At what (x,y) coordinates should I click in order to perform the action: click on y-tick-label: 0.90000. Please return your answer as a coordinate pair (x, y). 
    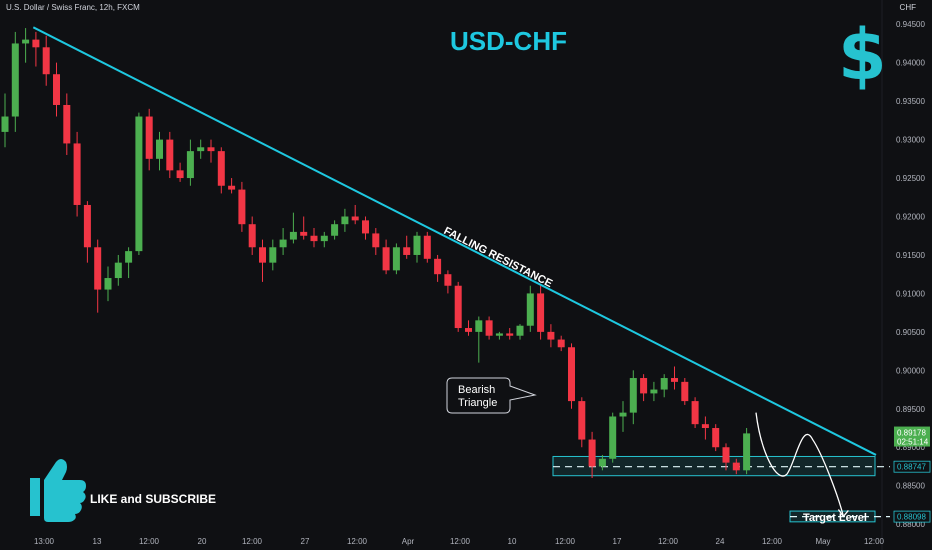
    Looking at the image, I should click on (910, 370).